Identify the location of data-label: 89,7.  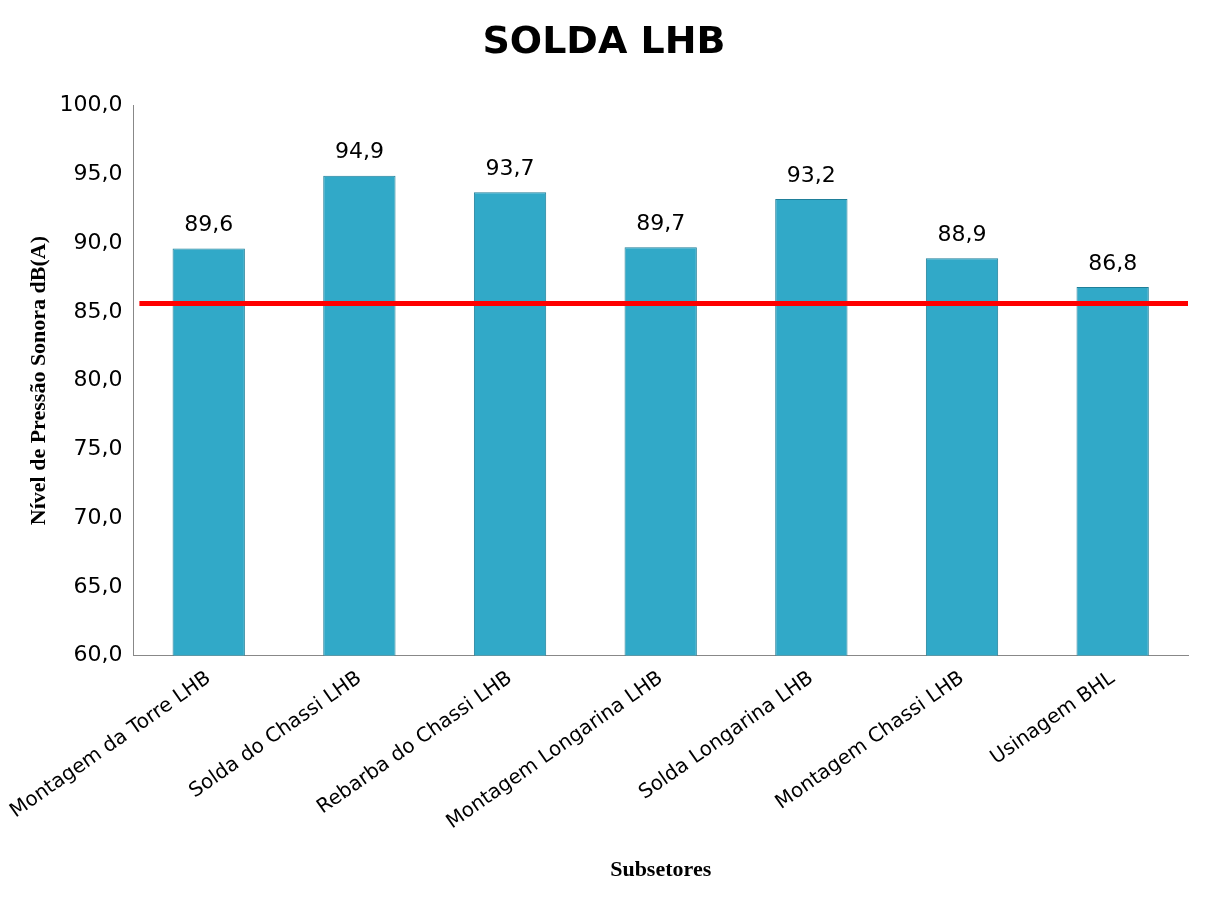
(661, 222).